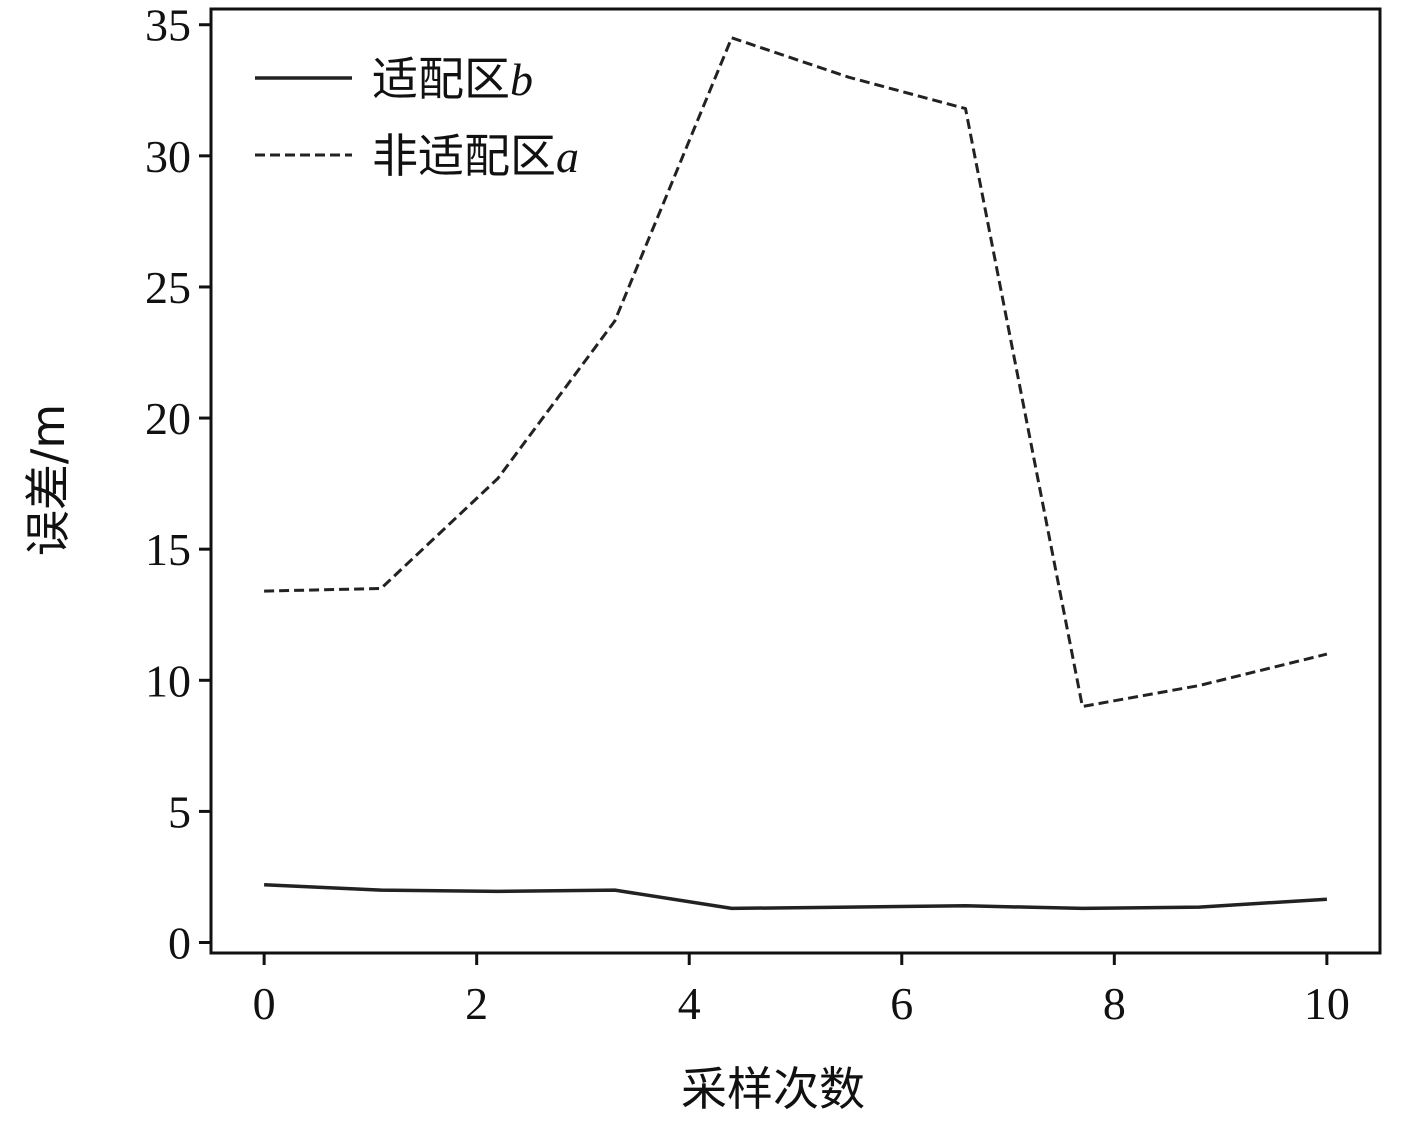 Image resolution: width=1417 pixels, height=1125 pixels. I want to click on x-tick-label: 8, so click(1114, 1003).